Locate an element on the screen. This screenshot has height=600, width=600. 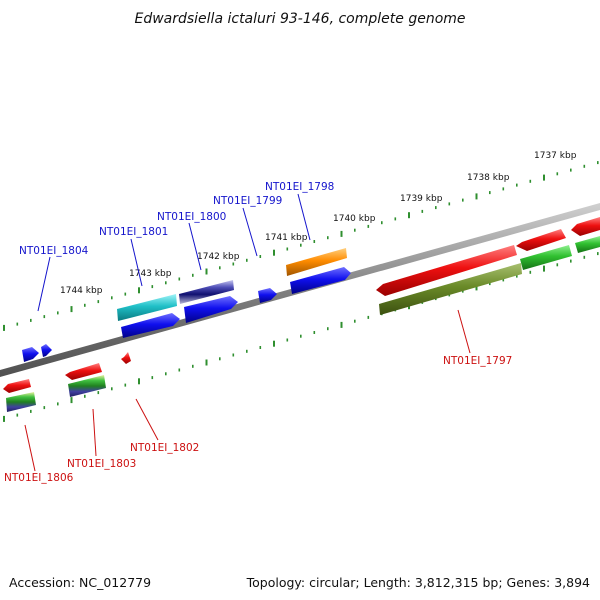
plus-strand-features is located at coordinates (186, 305).